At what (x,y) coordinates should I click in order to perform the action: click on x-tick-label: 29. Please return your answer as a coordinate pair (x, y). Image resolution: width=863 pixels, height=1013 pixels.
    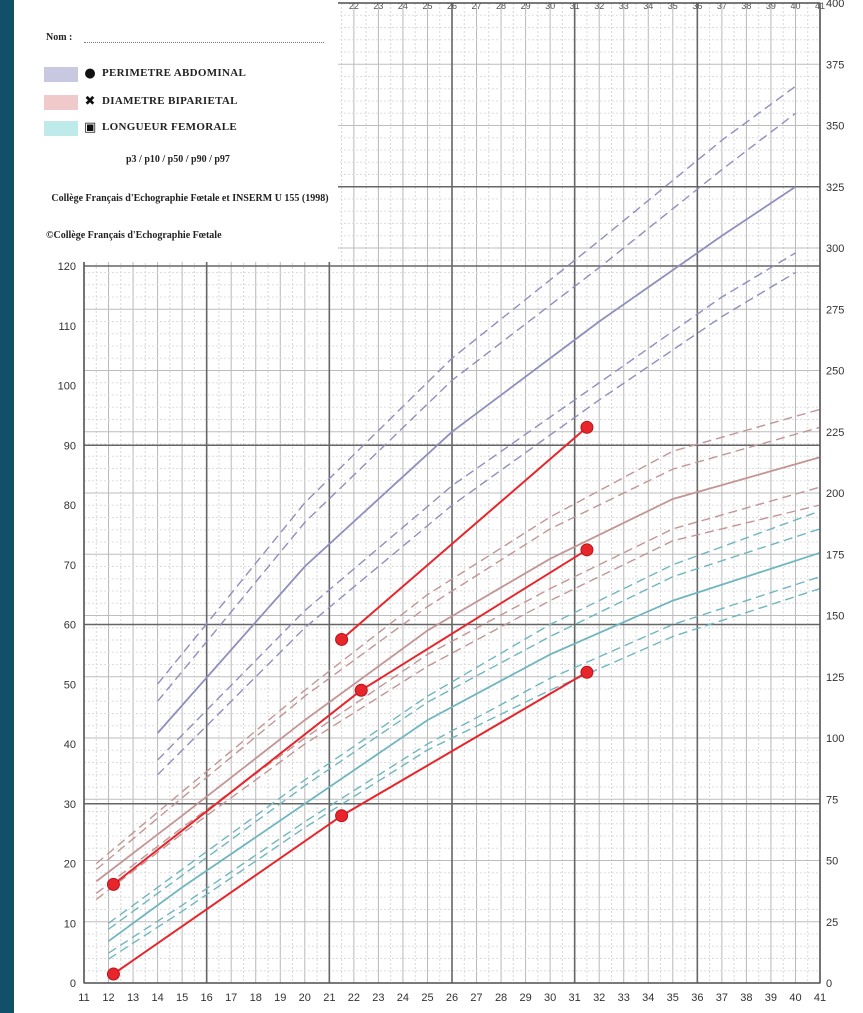
    Looking at the image, I should click on (525, 998).